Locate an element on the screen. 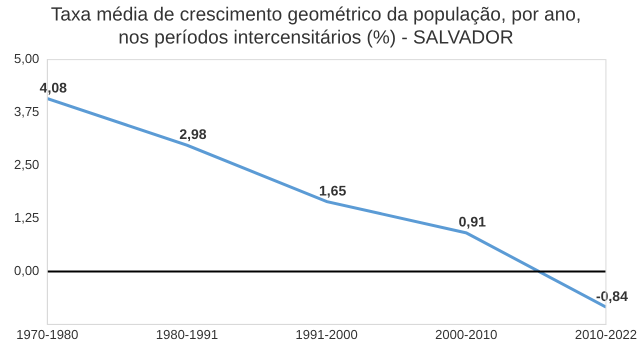 This screenshot has width=640, height=350. y-tick-label: 1,25 is located at coordinates (27, 218).